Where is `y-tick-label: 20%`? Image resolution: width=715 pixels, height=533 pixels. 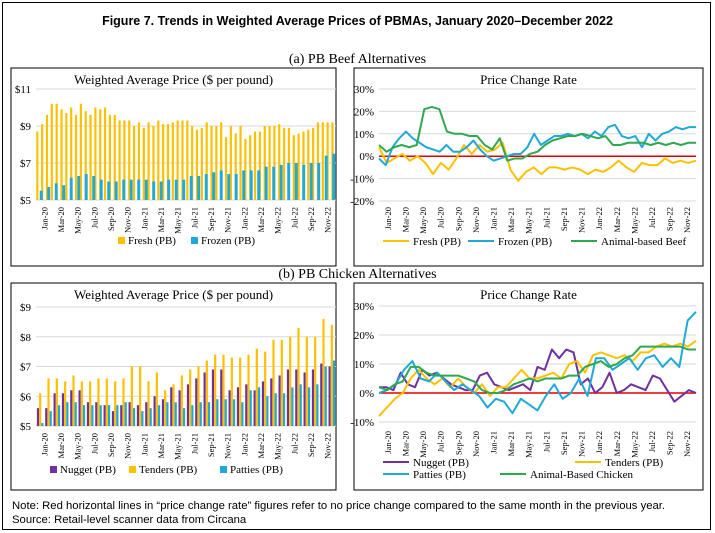
y-tick-label: 20% is located at coordinates (364, 112).